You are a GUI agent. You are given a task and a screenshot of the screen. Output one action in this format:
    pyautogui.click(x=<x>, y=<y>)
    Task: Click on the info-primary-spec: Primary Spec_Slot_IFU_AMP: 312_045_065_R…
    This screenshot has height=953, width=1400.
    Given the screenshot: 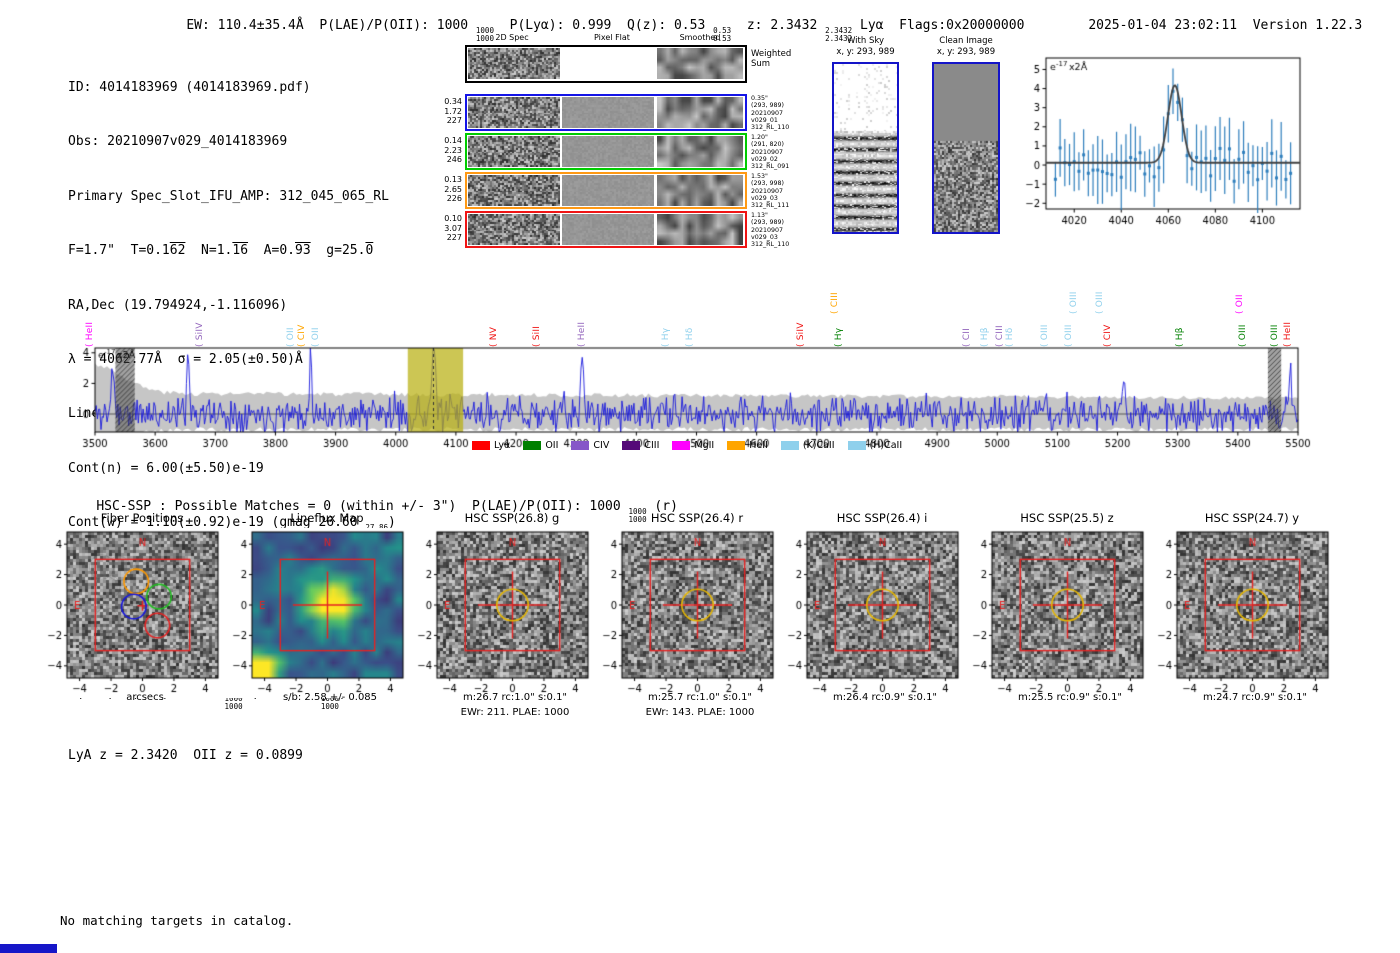 What is the action you would take?
    pyautogui.click(x=228, y=196)
    